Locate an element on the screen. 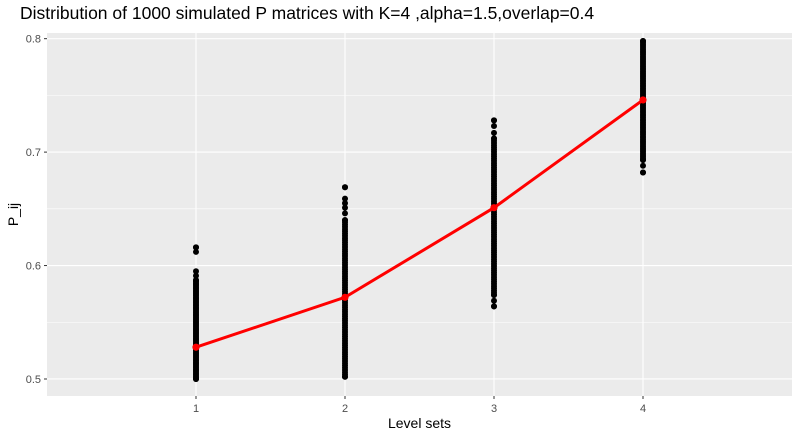  y-tick-label: 0.6 is located at coordinates (33, 267).